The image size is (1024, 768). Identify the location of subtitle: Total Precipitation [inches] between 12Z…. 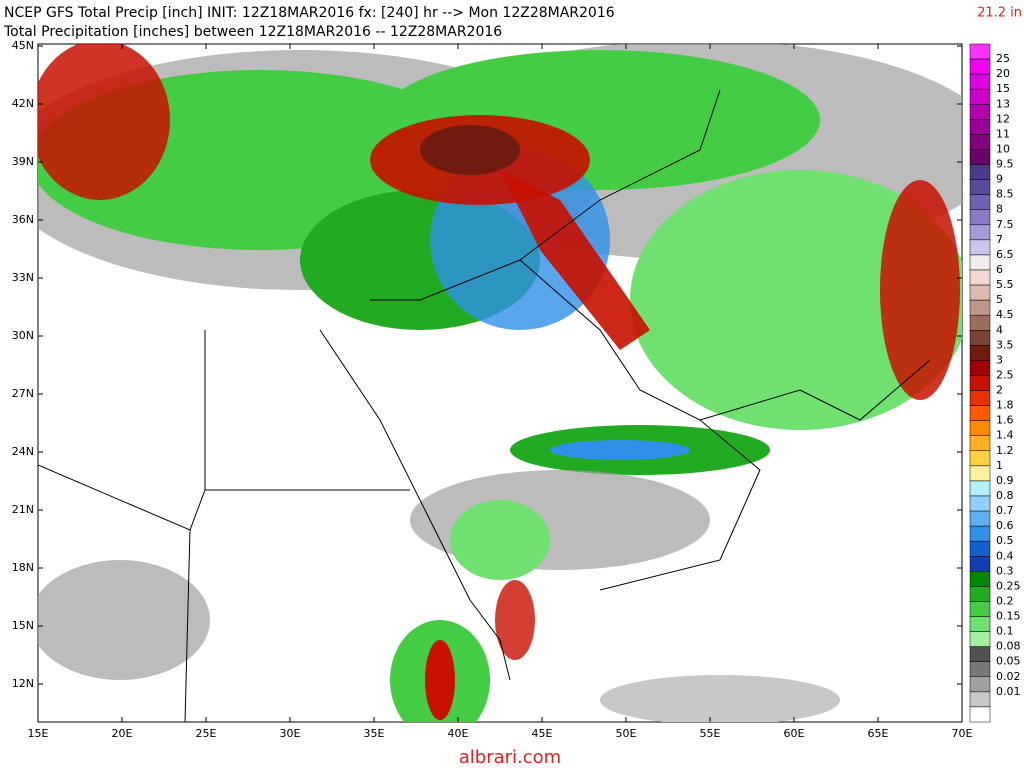
(252, 32).